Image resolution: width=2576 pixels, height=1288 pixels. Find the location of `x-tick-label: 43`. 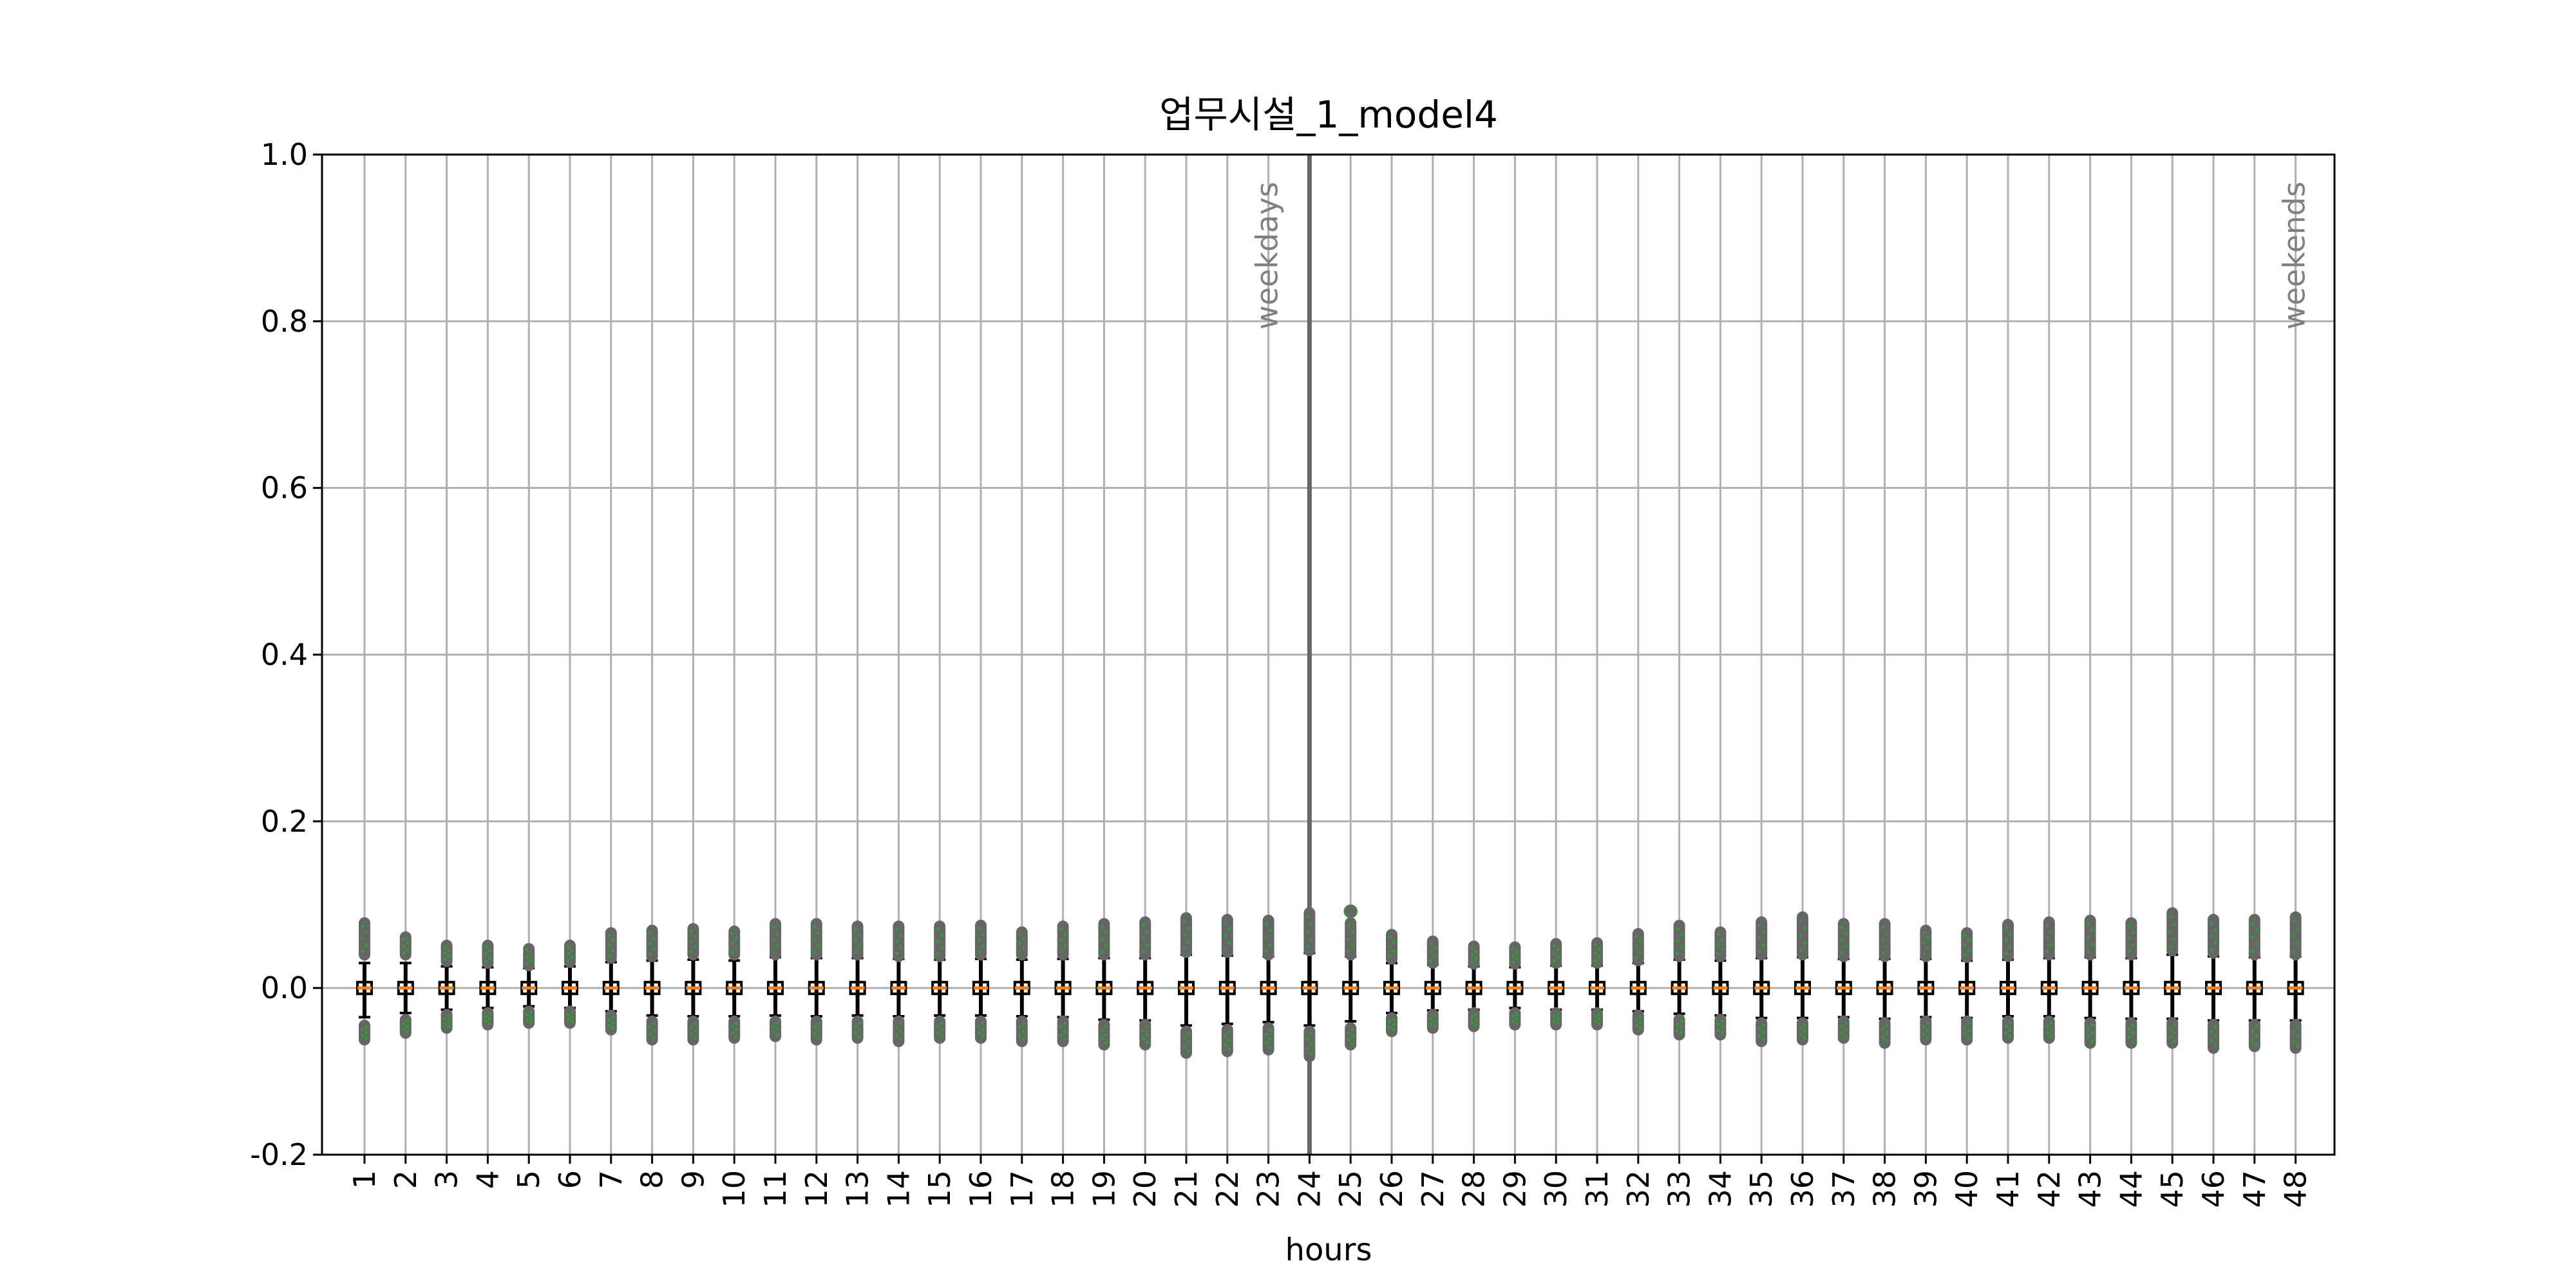

x-tick-label: 43 is located at coordinates (2090, 1189).